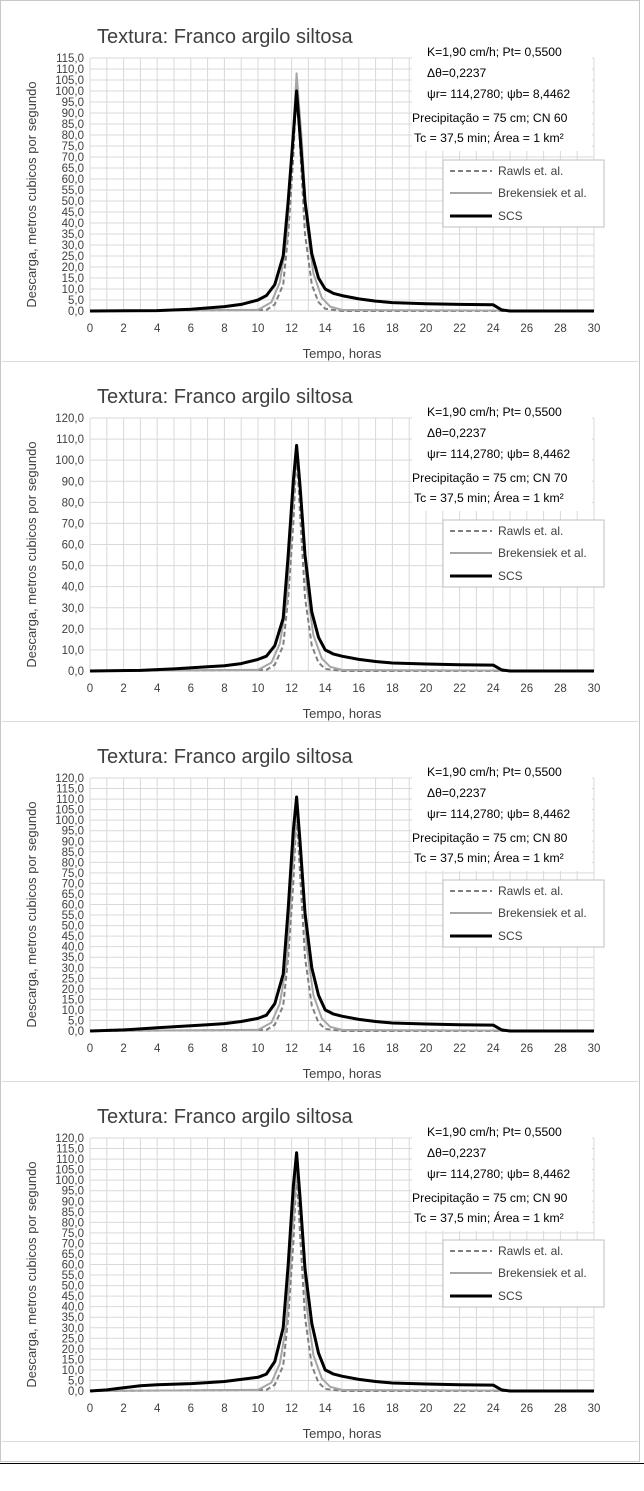 This screenshot has height=1491, width=644. What do you see at coordinates (73, 1213) in the screenshot?
I see `y-tick-label: 85,0` at bounding box center [73, 1213].